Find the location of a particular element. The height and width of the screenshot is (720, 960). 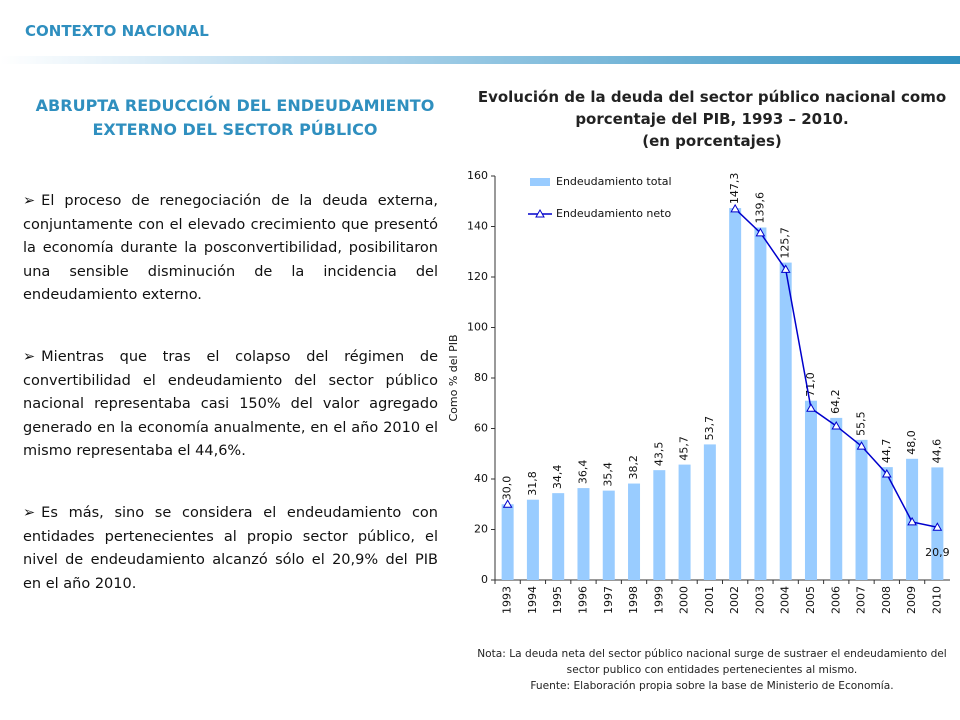

x-tick-label: 1997 is located at coordinates (608, 600).